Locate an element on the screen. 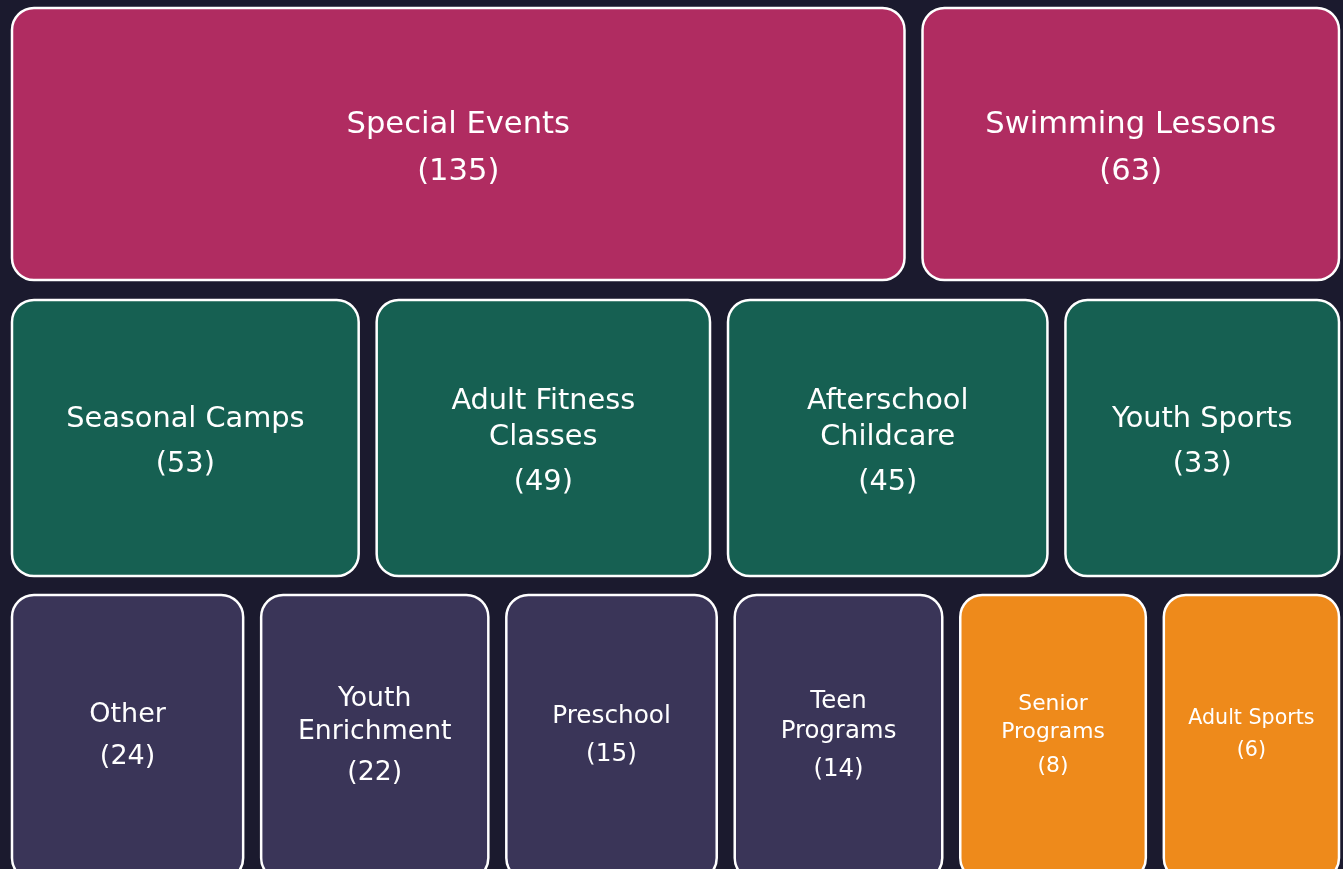  category-label: Youth Enrichment is located at coordinates (374, 712).